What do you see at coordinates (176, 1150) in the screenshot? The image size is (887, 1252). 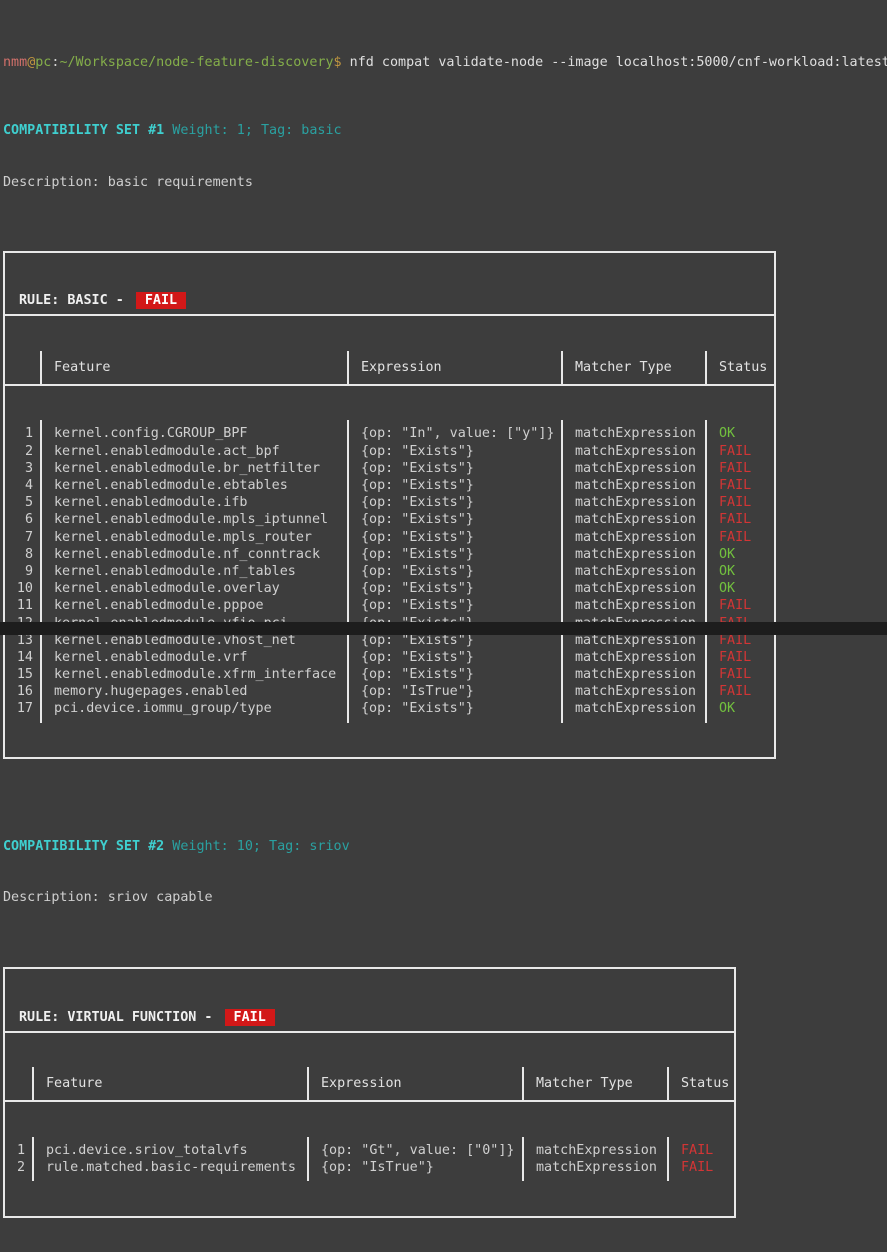 I see `table-cell-feature: pci.device.sriov_totalvfs` at bounding box center [176, 1150].